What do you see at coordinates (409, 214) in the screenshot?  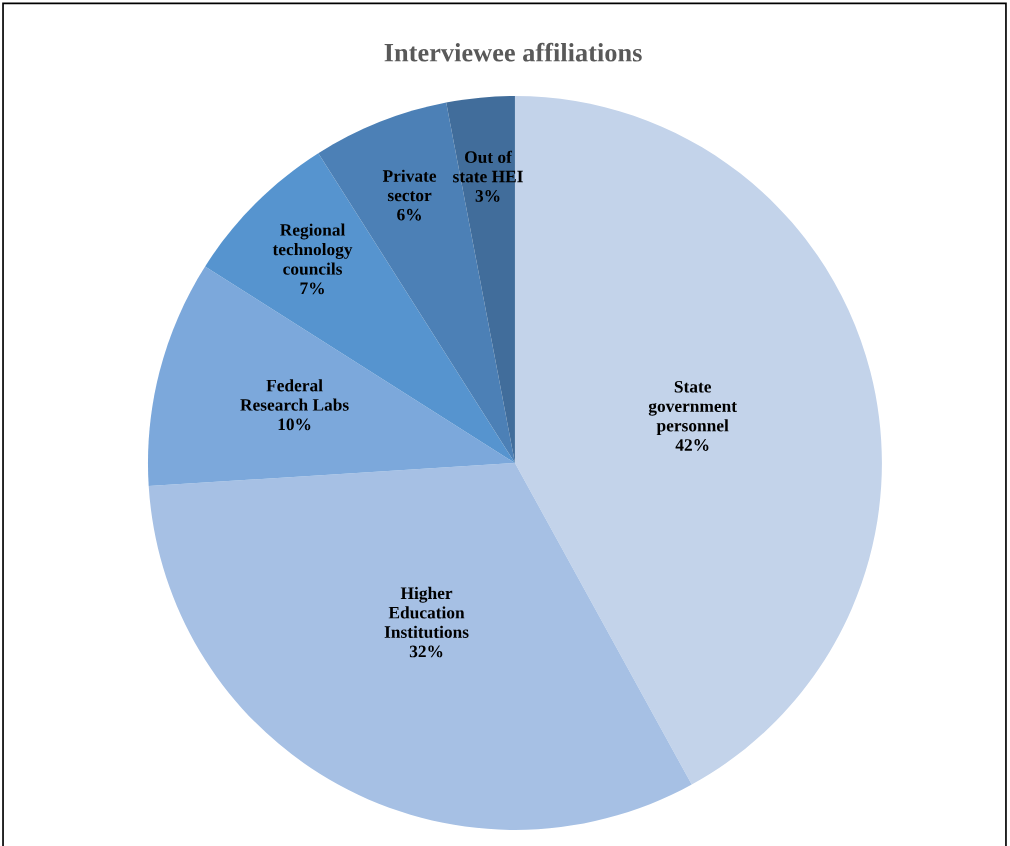 I see `data-label: 6%` at bounding box center [409, 214].